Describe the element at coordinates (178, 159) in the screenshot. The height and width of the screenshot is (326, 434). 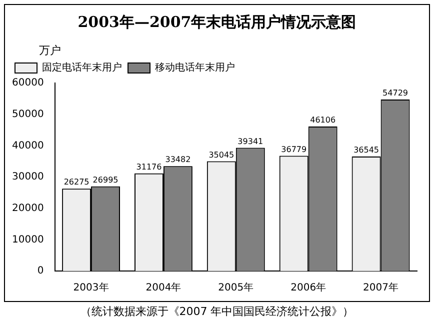
I see `data-label: 33482` at that location.